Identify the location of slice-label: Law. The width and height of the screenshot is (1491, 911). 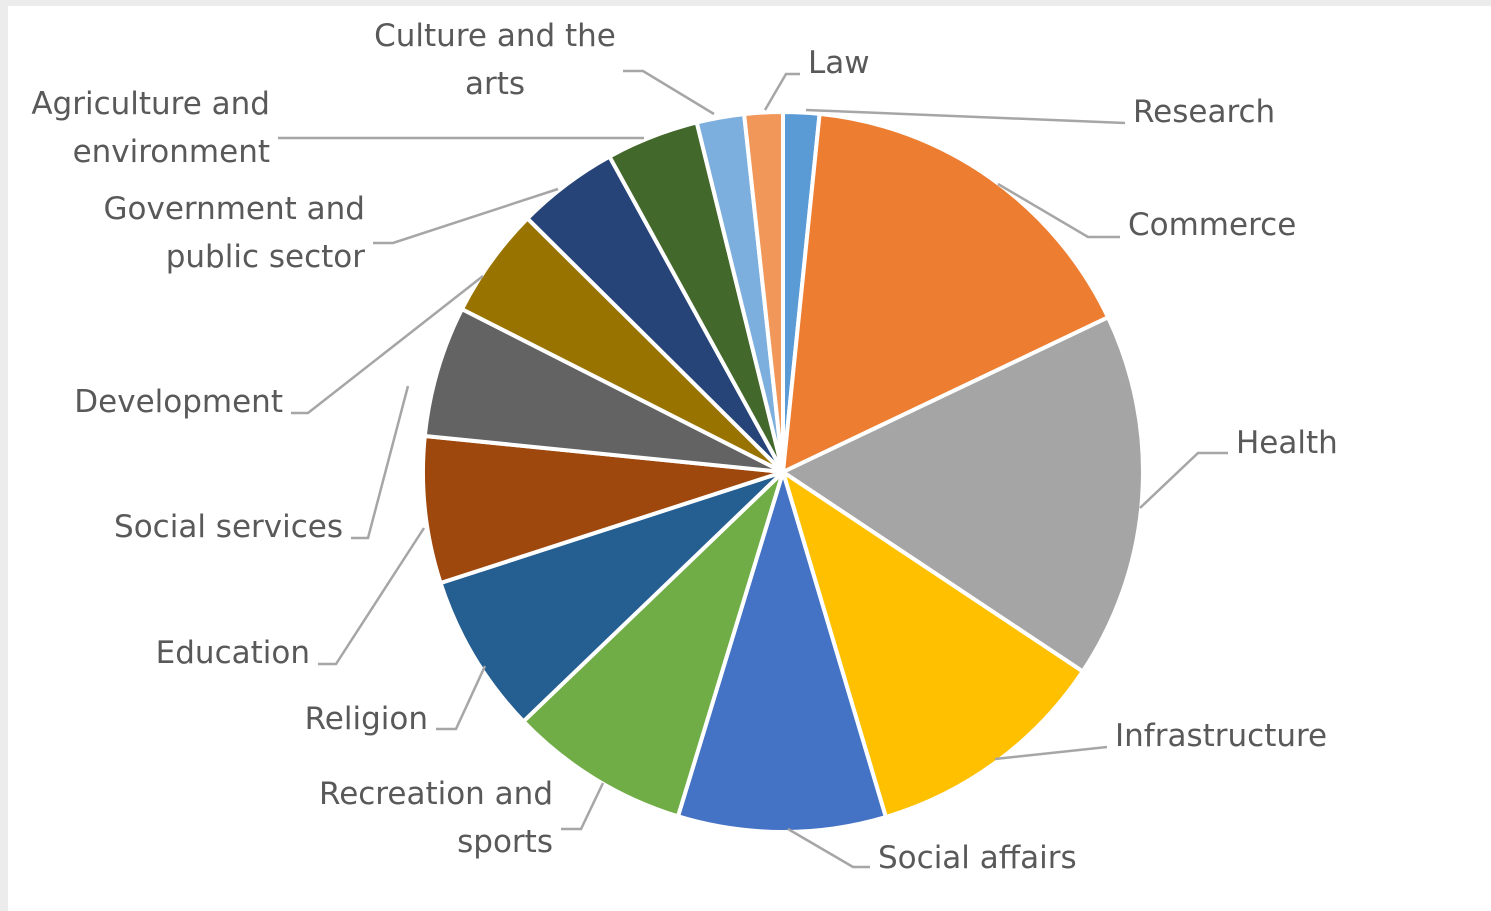
(839, 63).